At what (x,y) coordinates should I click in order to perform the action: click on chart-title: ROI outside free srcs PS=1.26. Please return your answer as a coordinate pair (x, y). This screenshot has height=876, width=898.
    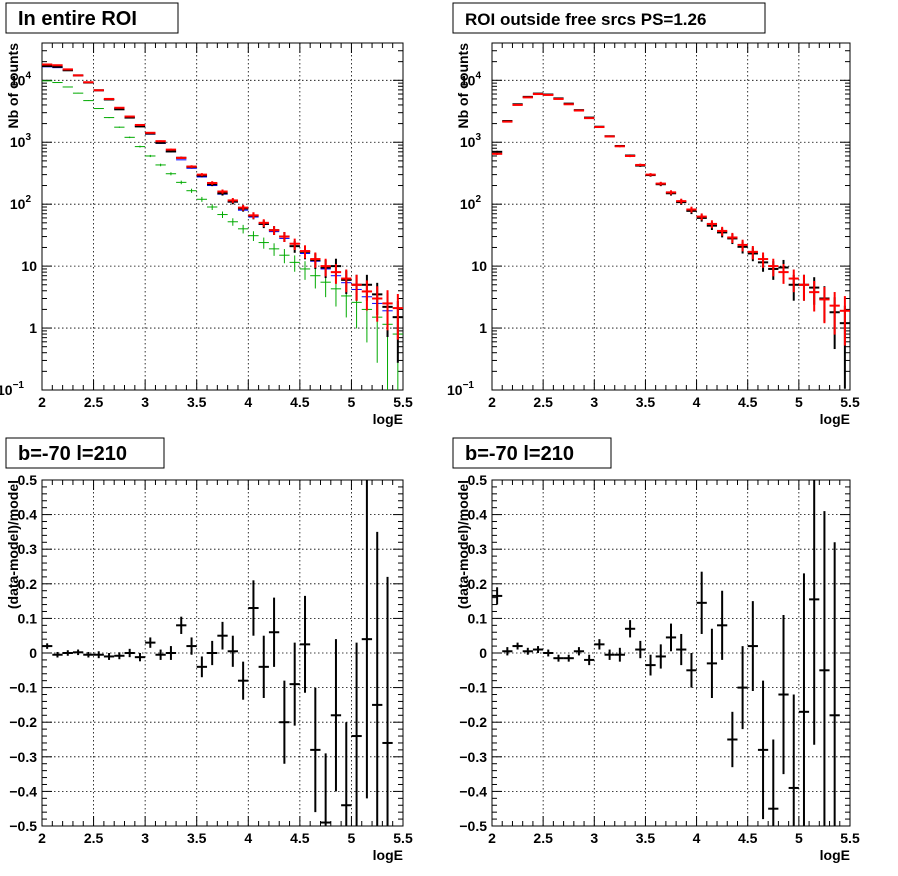
    Looking at the image, I should click on (585, 19).